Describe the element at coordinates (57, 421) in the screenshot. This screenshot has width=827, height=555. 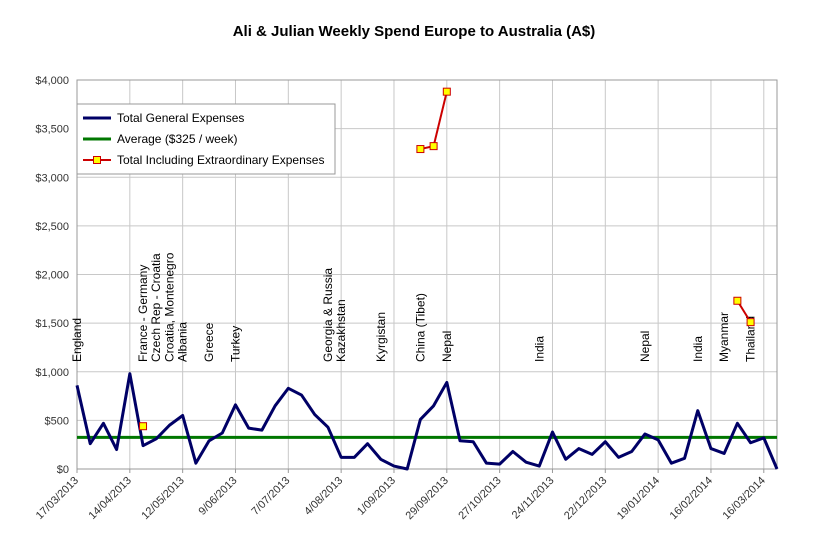
I see `y-tick-label: $500` at that location.